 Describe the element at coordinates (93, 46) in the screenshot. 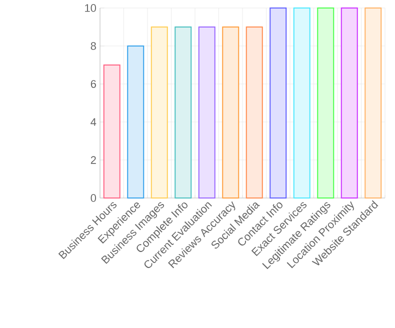

I see `y-tick-label: 8` at that location.